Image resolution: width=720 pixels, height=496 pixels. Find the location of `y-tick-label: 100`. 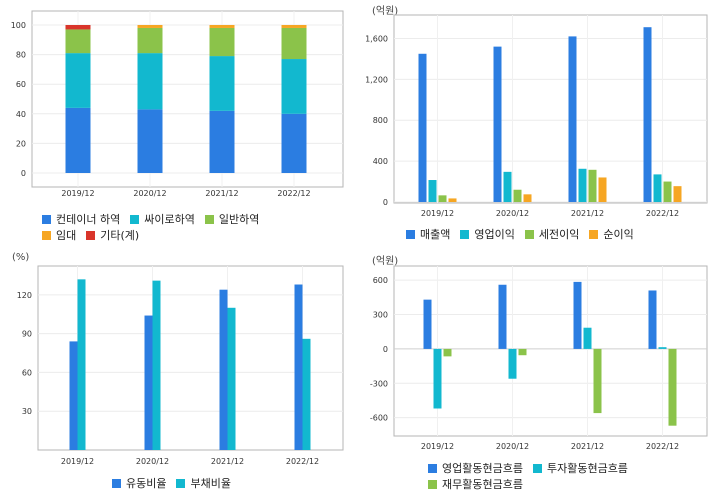

y-tick-label: 100 is located at coordinates (18, 25).